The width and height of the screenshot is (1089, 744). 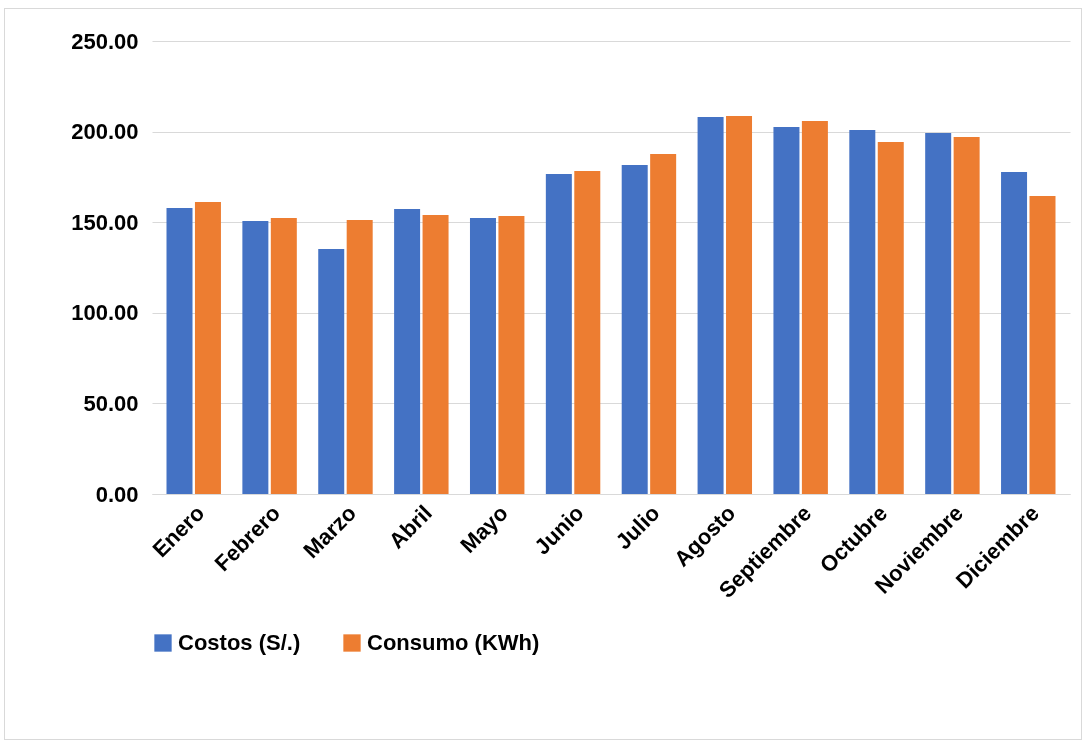 What do you see at coordinates (117, 494) in the screenshot?
I see `y-tick-label: 0.00` at bounding box center [117, 494].